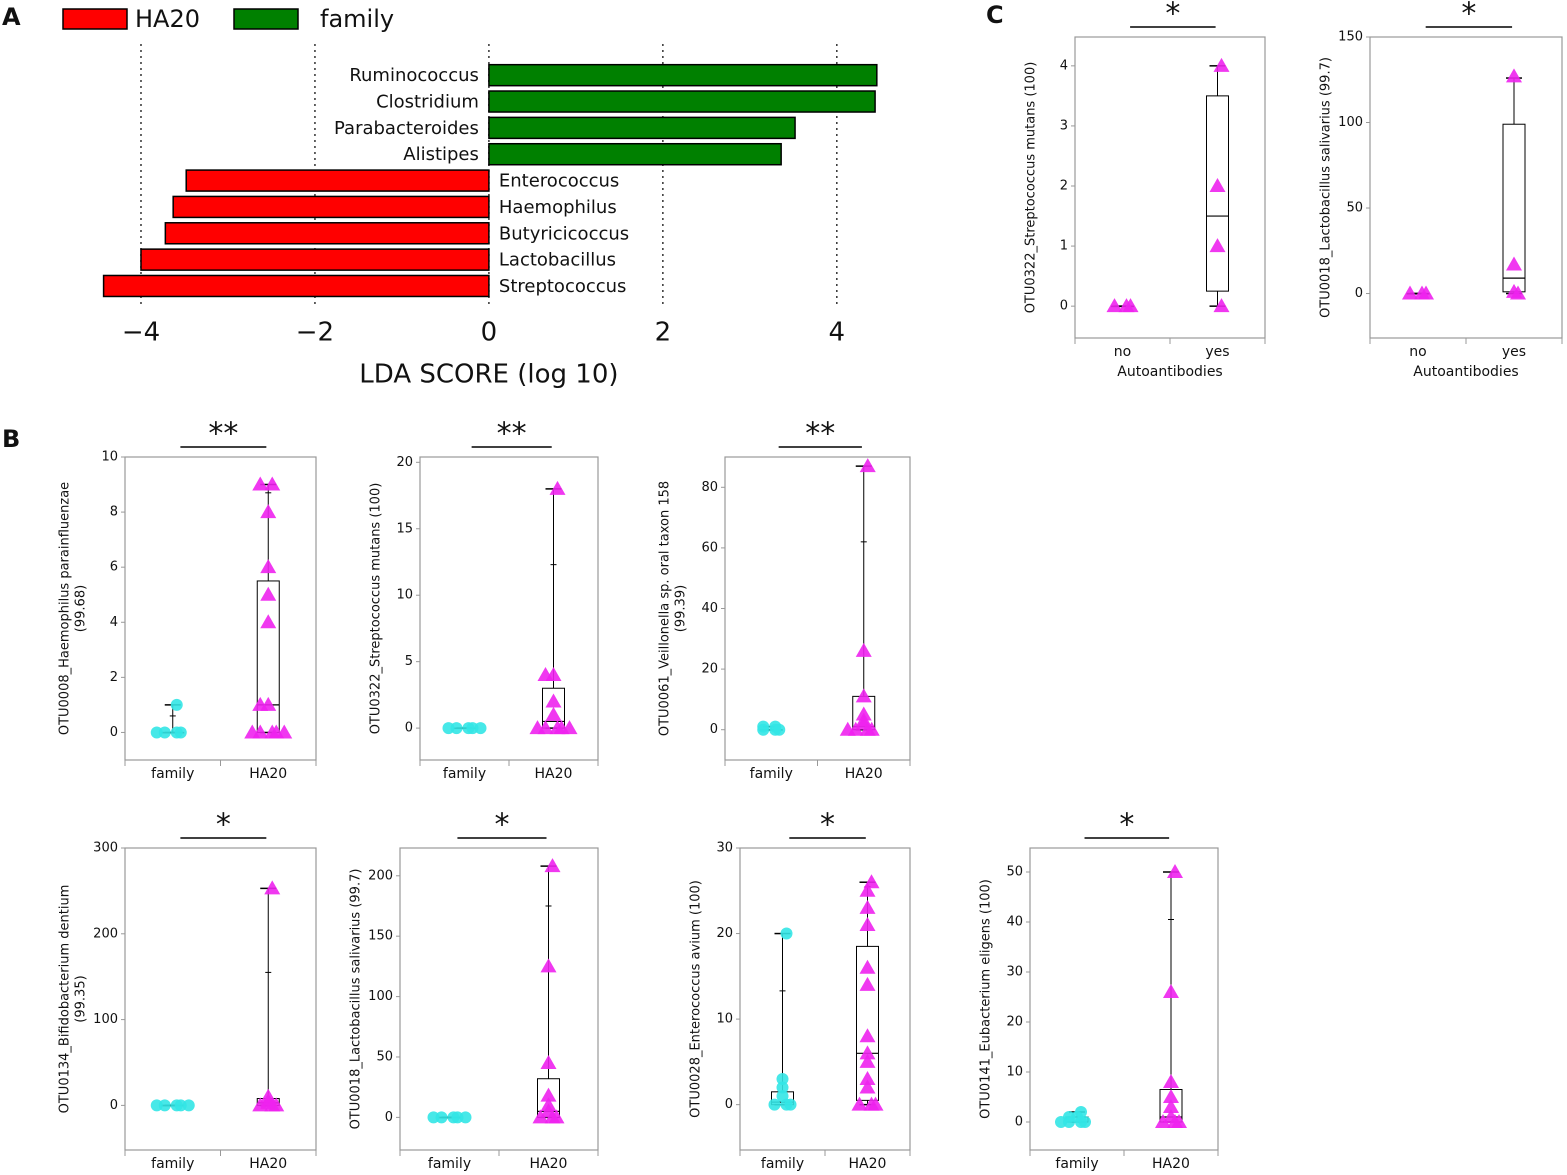 The width and height of the screenshot is (1567, 1175). What do you see at coordinates (315, 333) in the screenshot?
I see `x-tick-label: −2` at bounding box center [315, 333].